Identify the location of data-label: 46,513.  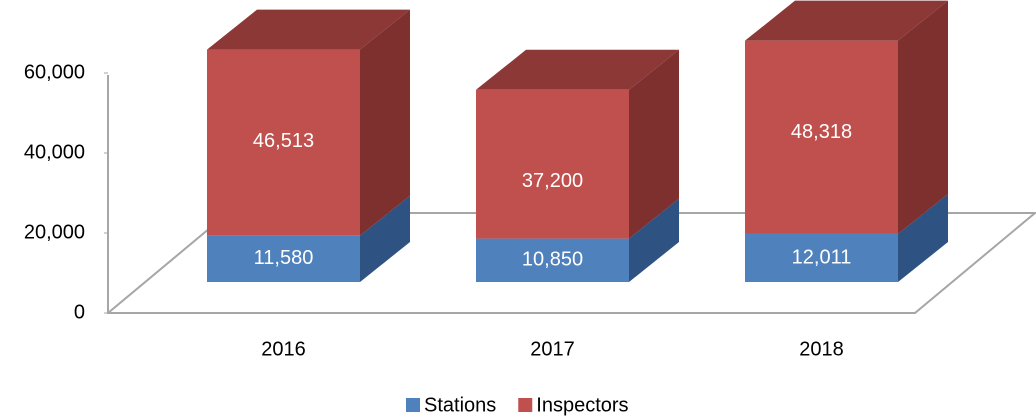
(283, 141).